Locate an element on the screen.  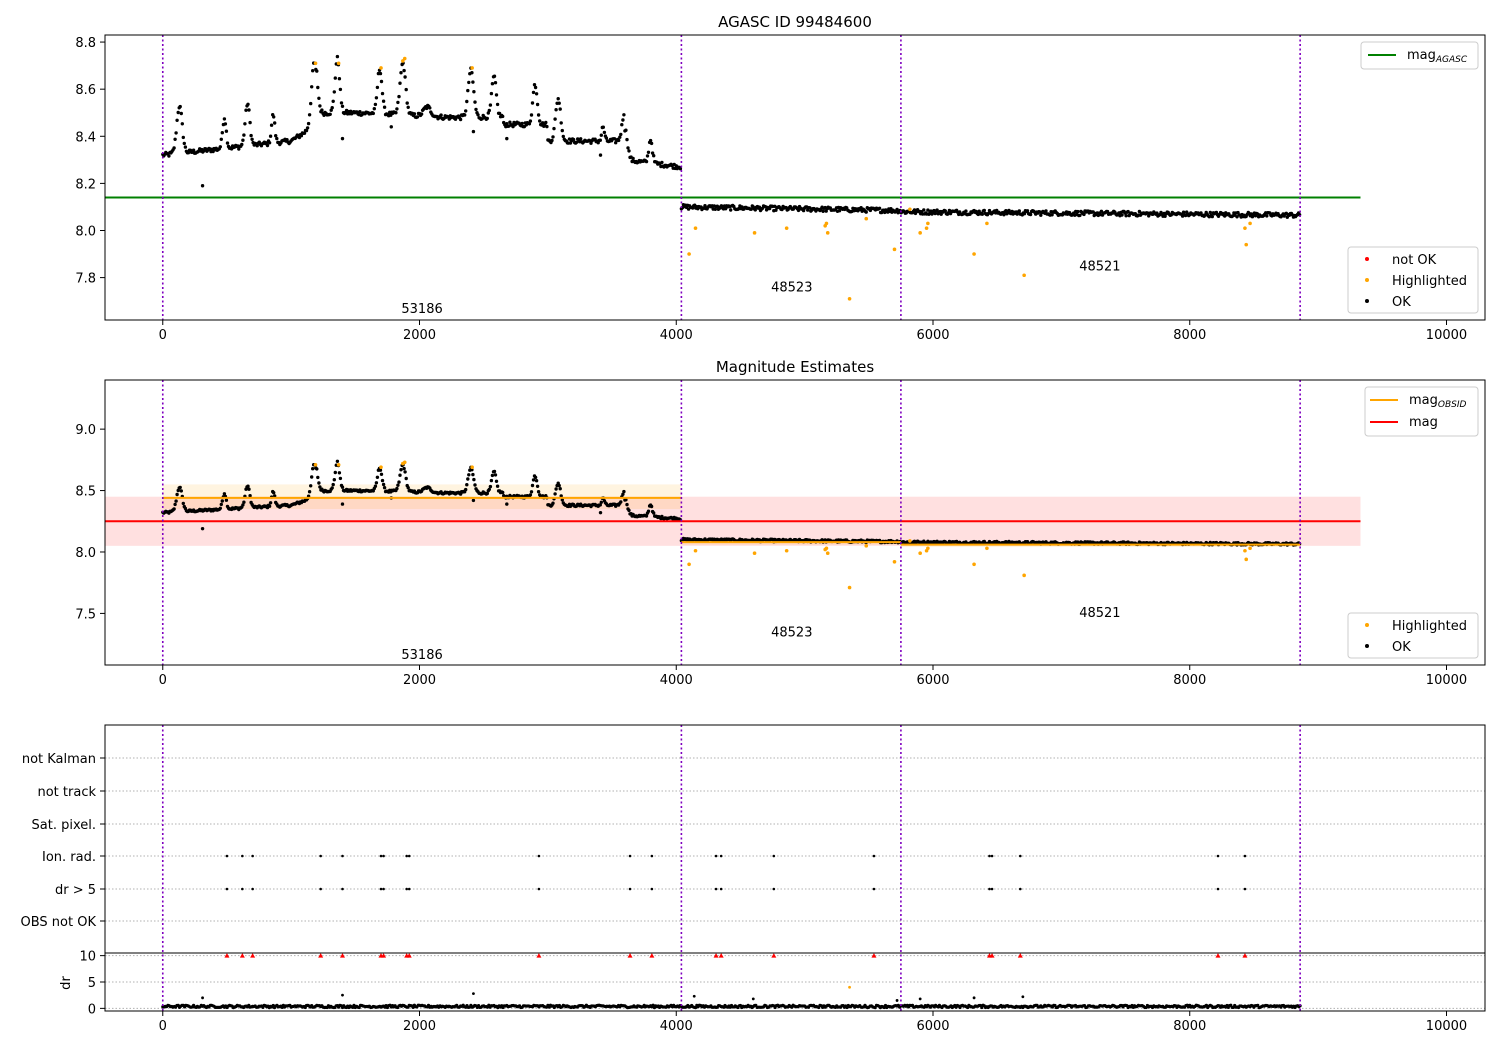
y-tick-label: 8.5 is located at coordinates (85, 492).